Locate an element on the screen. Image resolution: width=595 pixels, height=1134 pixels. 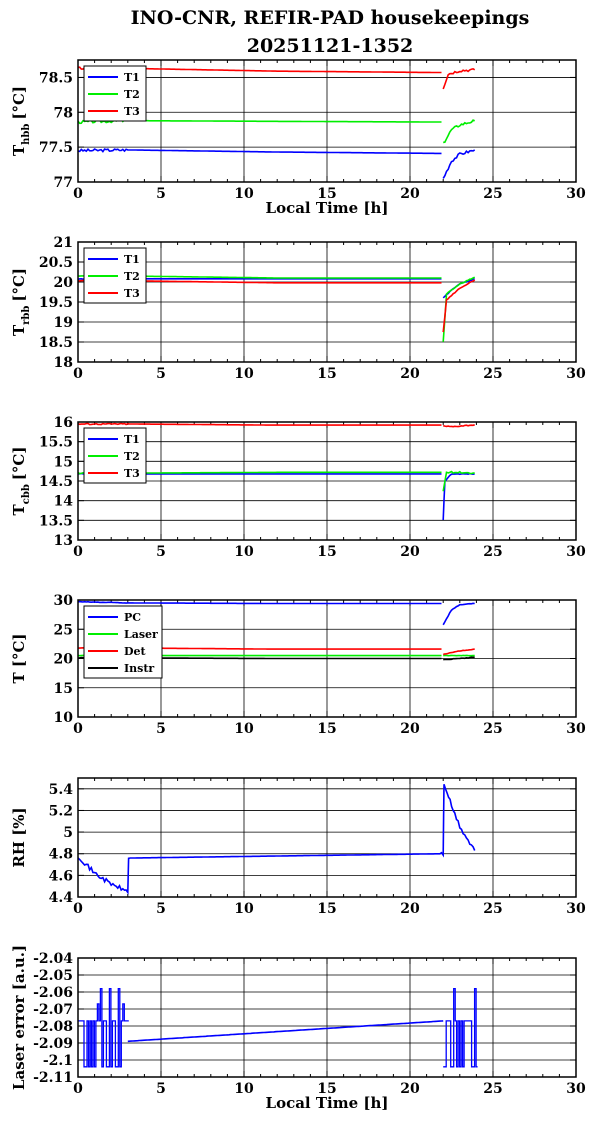
y-tick-label: 21 is located at coordinates (63, 243).